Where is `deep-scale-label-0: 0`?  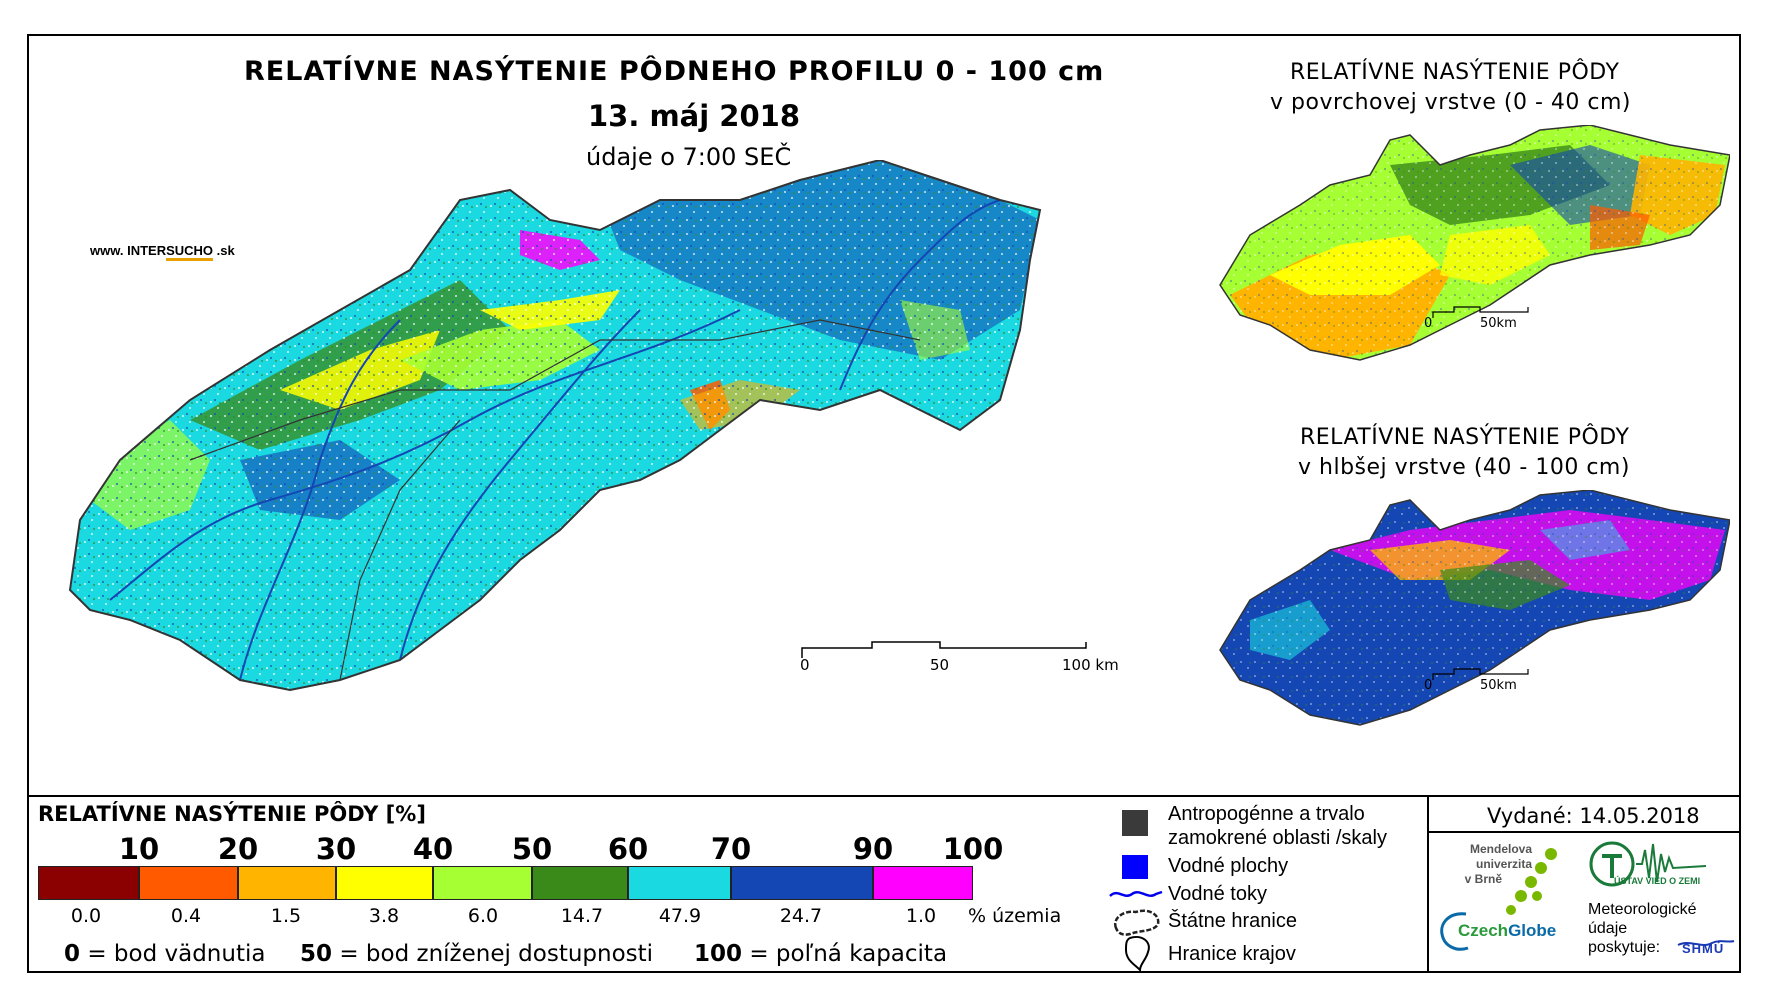 deep-scale-label-0: 0 is located at coordinates (1428, 685).